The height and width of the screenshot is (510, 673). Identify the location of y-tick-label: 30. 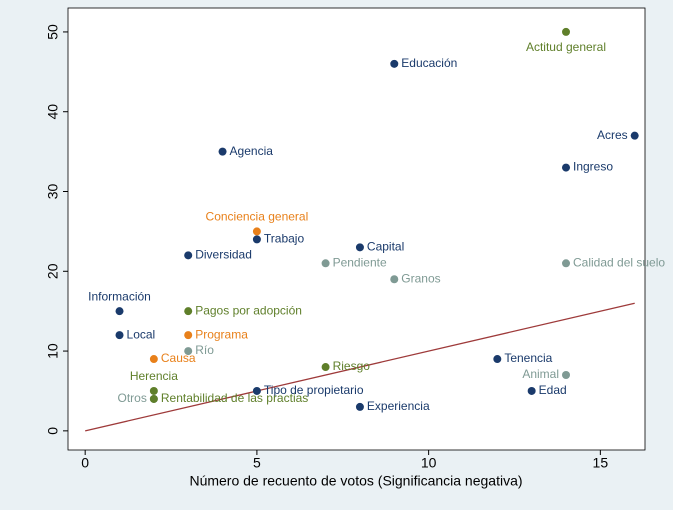
(53, 192).